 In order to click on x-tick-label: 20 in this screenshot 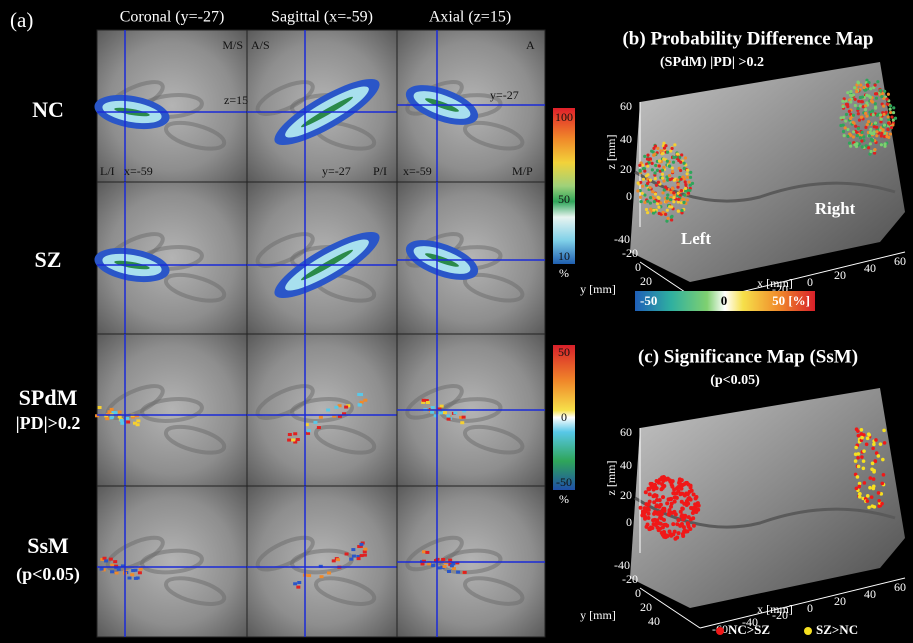, I will do `click(840, 275)`.